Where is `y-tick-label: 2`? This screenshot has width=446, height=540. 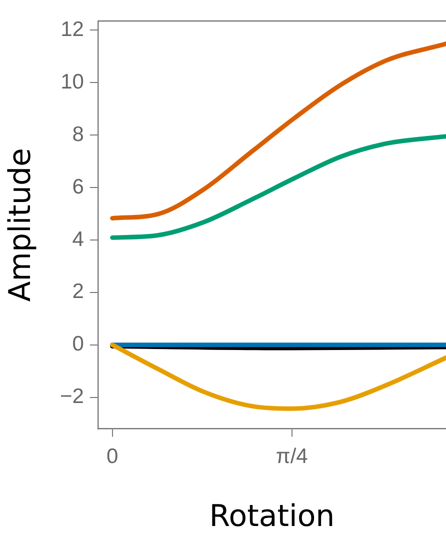 y-tick-label: 2 is located at coordinates (78, 292).